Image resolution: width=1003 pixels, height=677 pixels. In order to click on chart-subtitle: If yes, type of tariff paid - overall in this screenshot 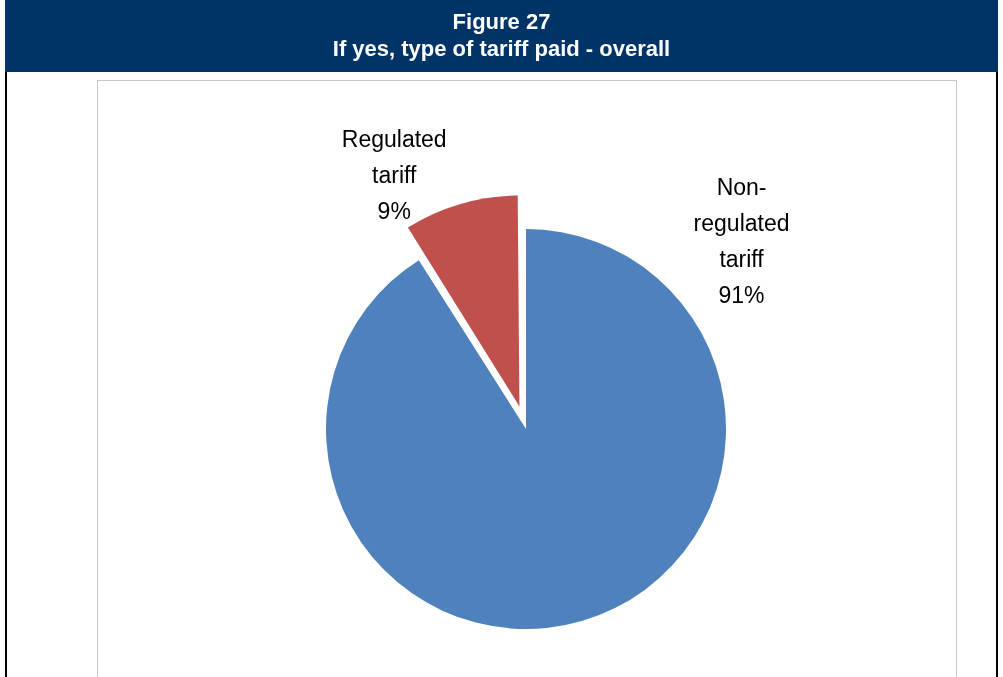, I will do `click(501, 48)`.